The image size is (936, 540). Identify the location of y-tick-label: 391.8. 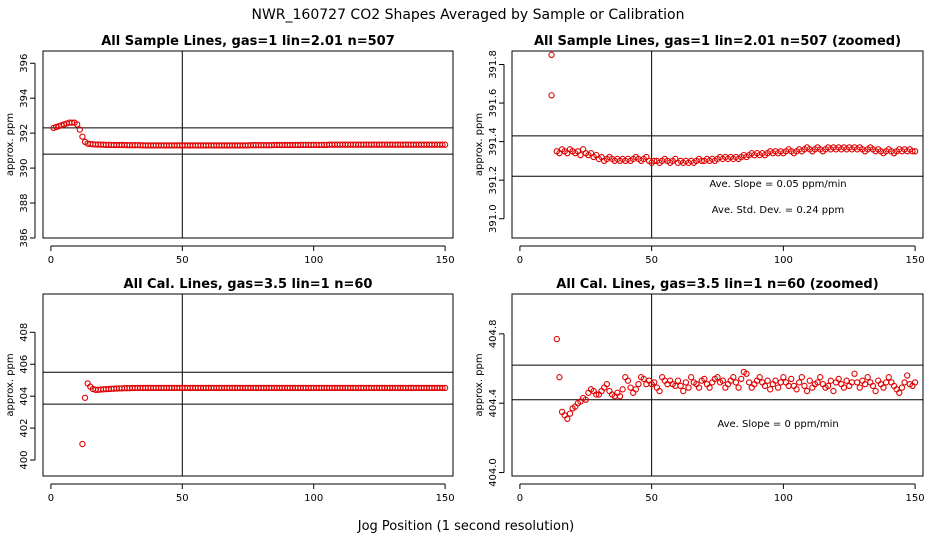
(493, 64).